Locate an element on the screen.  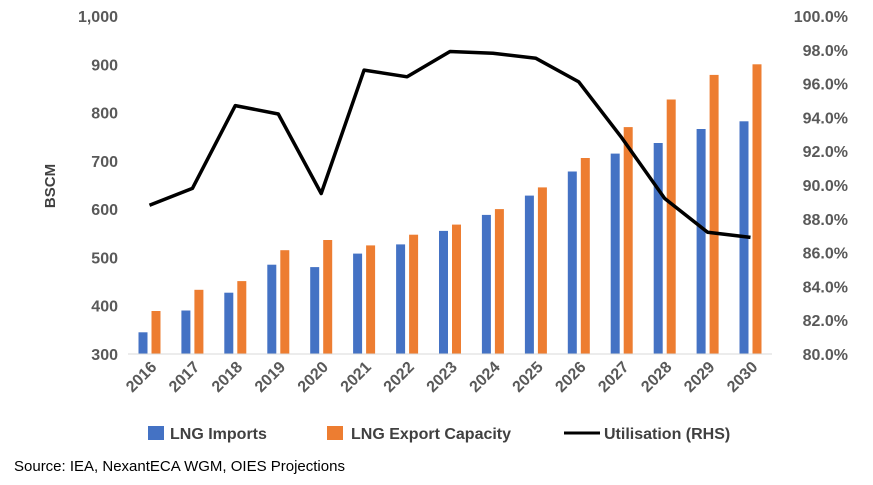
left-tick-label: 1,000 is located at coordinates (98, 17).